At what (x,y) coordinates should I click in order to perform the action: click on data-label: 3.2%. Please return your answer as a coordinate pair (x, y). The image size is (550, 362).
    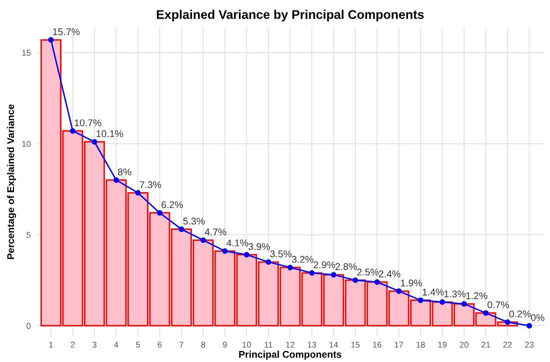
    Looking at the image, I should click on (303, 259).